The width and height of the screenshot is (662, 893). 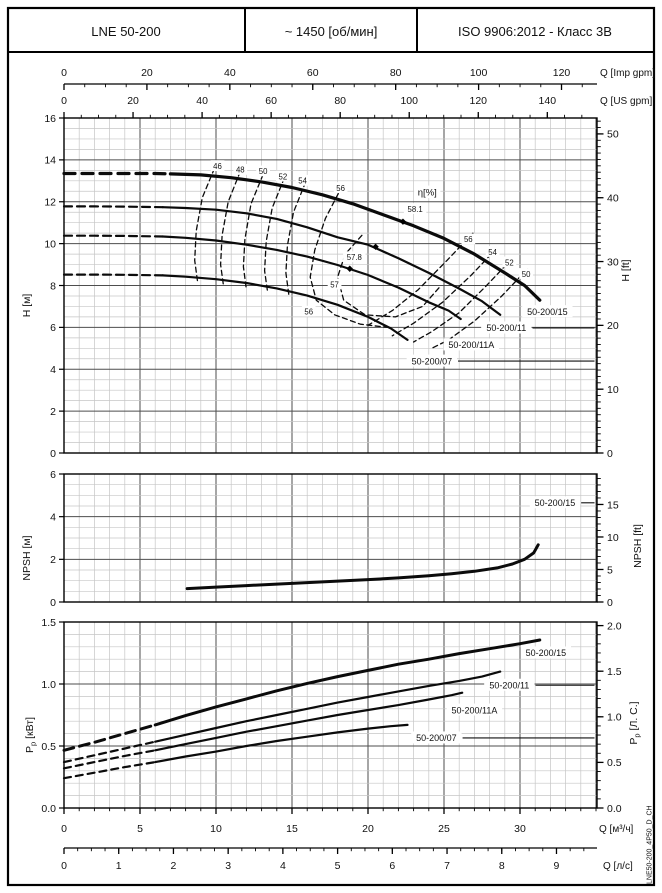 What do you see at coordinates (613, 326) in the screenshot?
I see `right-axis-tick-label: 20` at bounding box center [613, 326].